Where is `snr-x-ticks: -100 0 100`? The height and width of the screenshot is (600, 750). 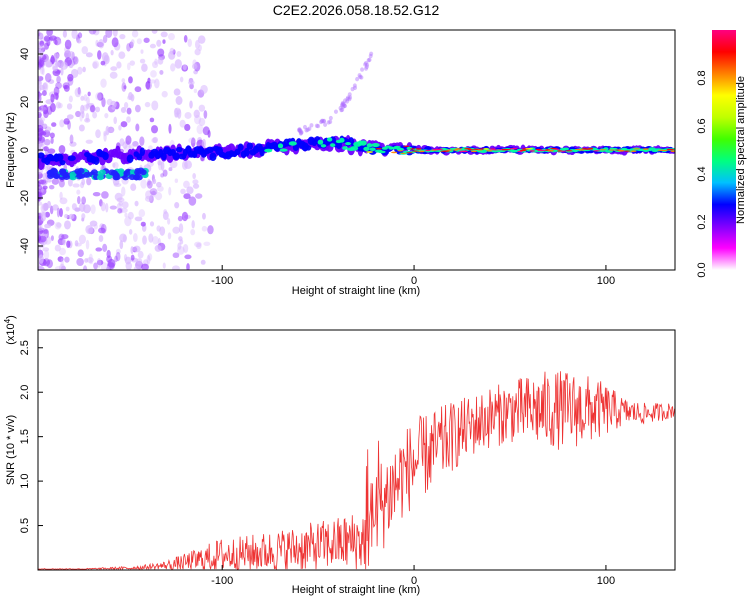 snr-x-ticks: -100 0 100 is located at coordinates (413, 576).